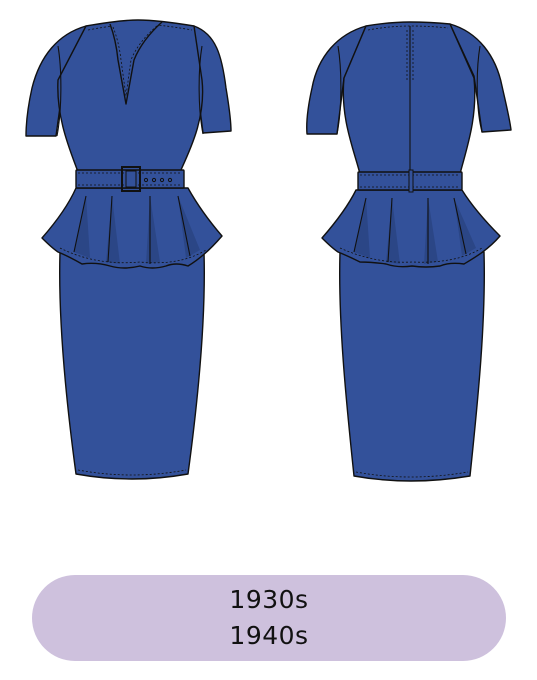 The height and width of the screenshot is (680, 537). Describe the element at coordinates (269, 599) in the screenshot. I see `era-label-line-1: 1930s` at that location.